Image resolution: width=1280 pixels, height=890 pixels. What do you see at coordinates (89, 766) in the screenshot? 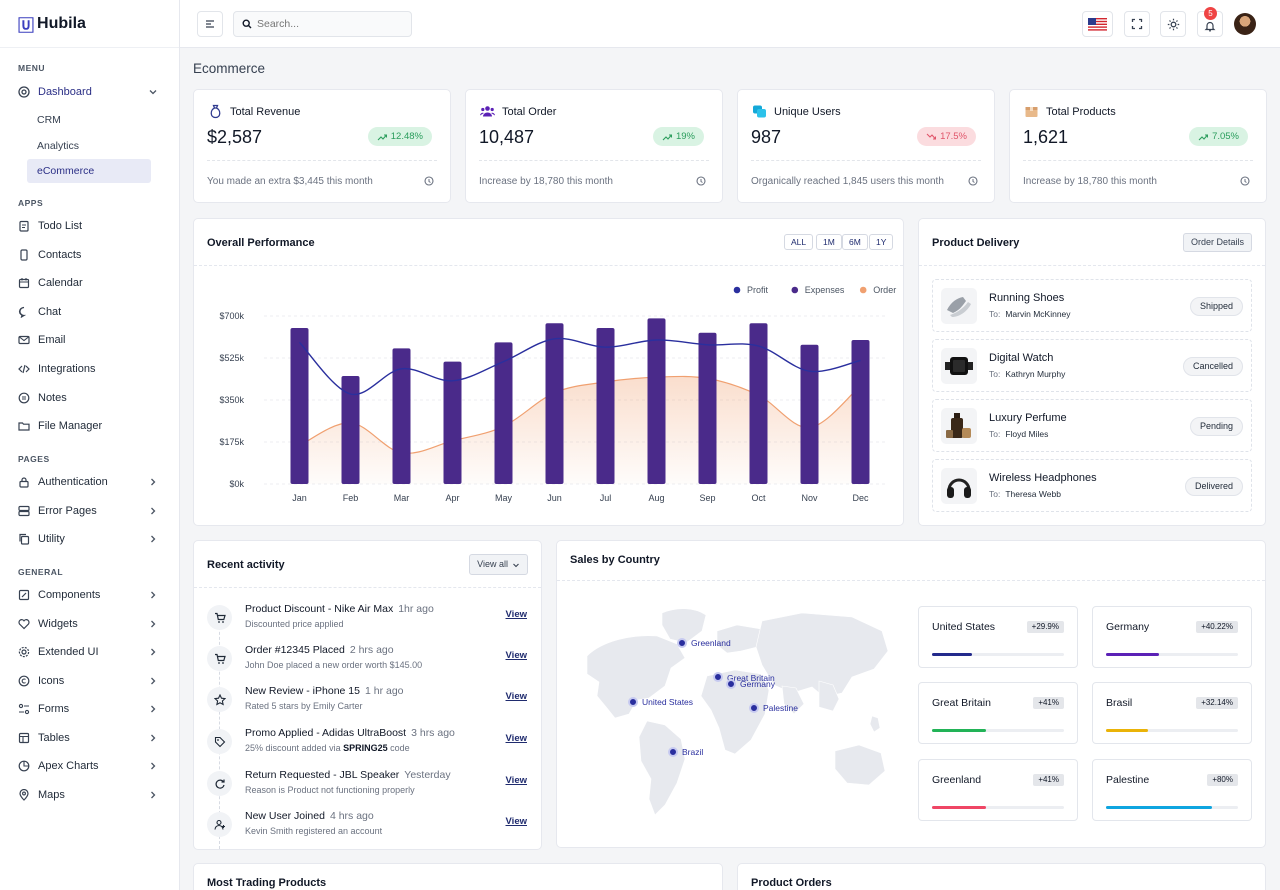
I see `sidebar-item-apex-charts: Apex Charts` at bounding box center [89, 766].